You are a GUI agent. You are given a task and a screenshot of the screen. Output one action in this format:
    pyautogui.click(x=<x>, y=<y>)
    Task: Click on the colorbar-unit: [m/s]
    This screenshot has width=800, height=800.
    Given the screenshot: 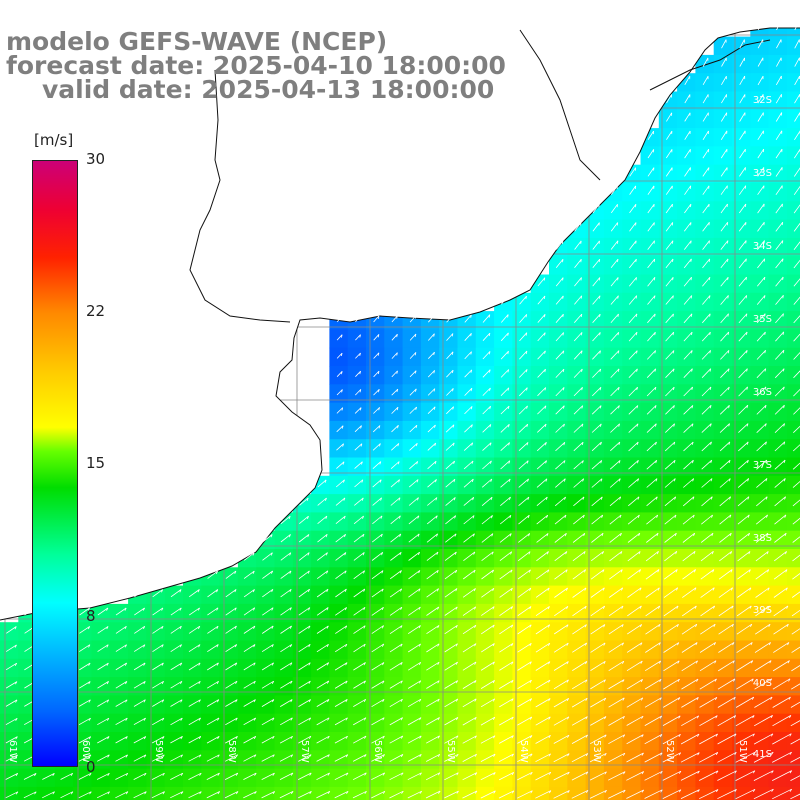 What is the action you would take?
    pyautogui.click(x=54, y=140)
    